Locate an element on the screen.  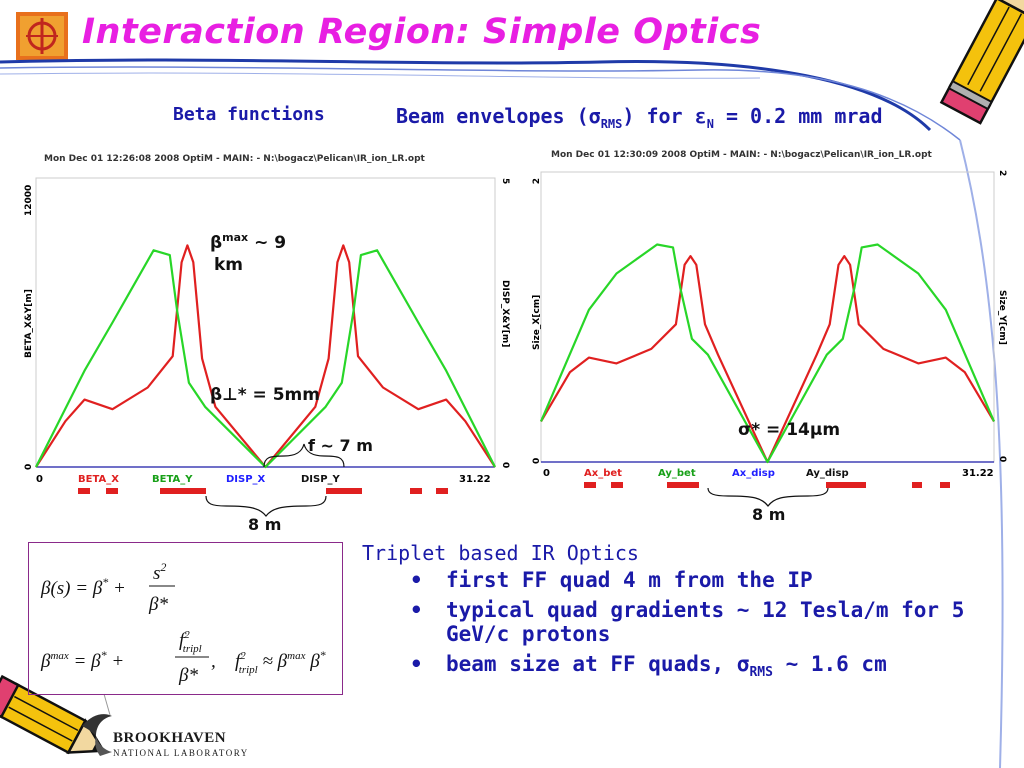
list-item: • beam size at FF quads, σRMS ~ 1.6 cm is located at coordinates (648, 666).